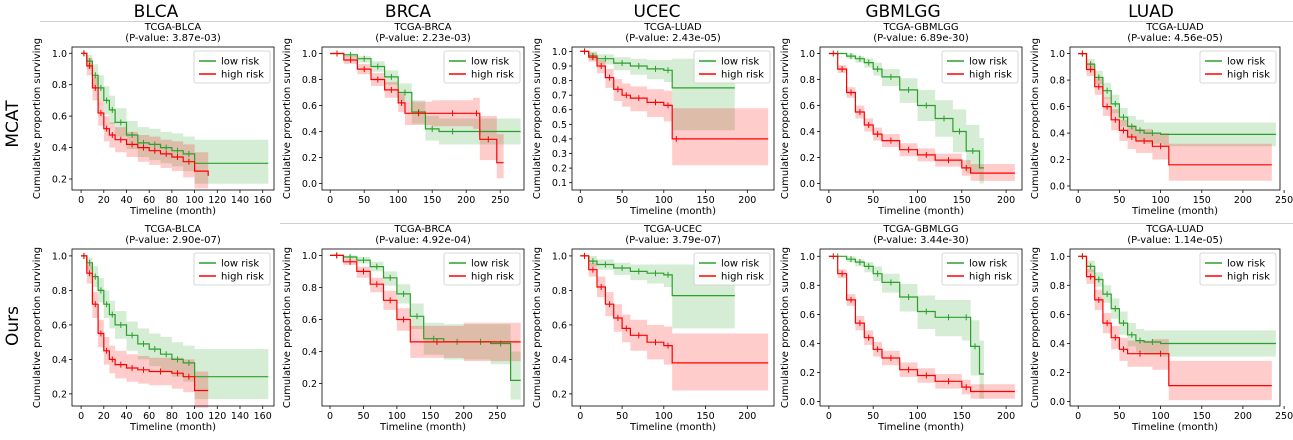 The height and width of the screenshot is (440, 1293). What do you see at coordinates (173, 229) in the screenshot?
I see `plot-title: TCGA-BLCA` at bounding box center [173, 229].